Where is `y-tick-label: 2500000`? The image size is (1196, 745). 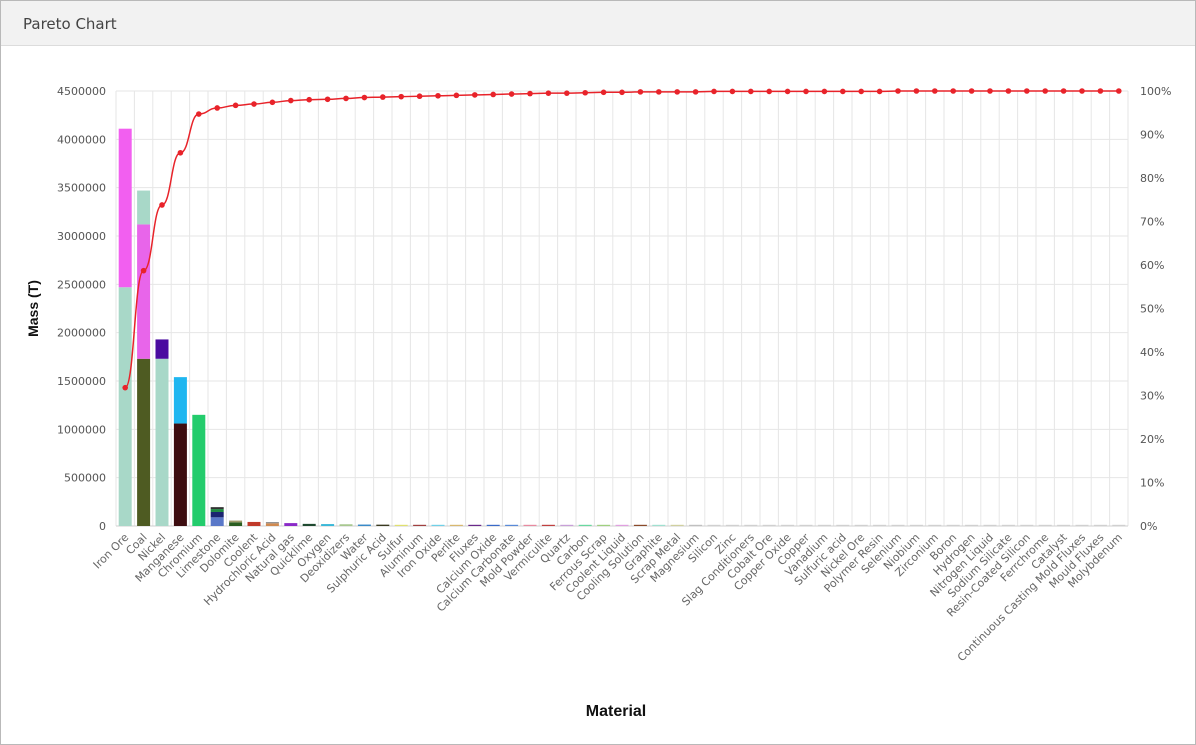
y-tick-label: 2500000 is located at coordinates (81, 284).